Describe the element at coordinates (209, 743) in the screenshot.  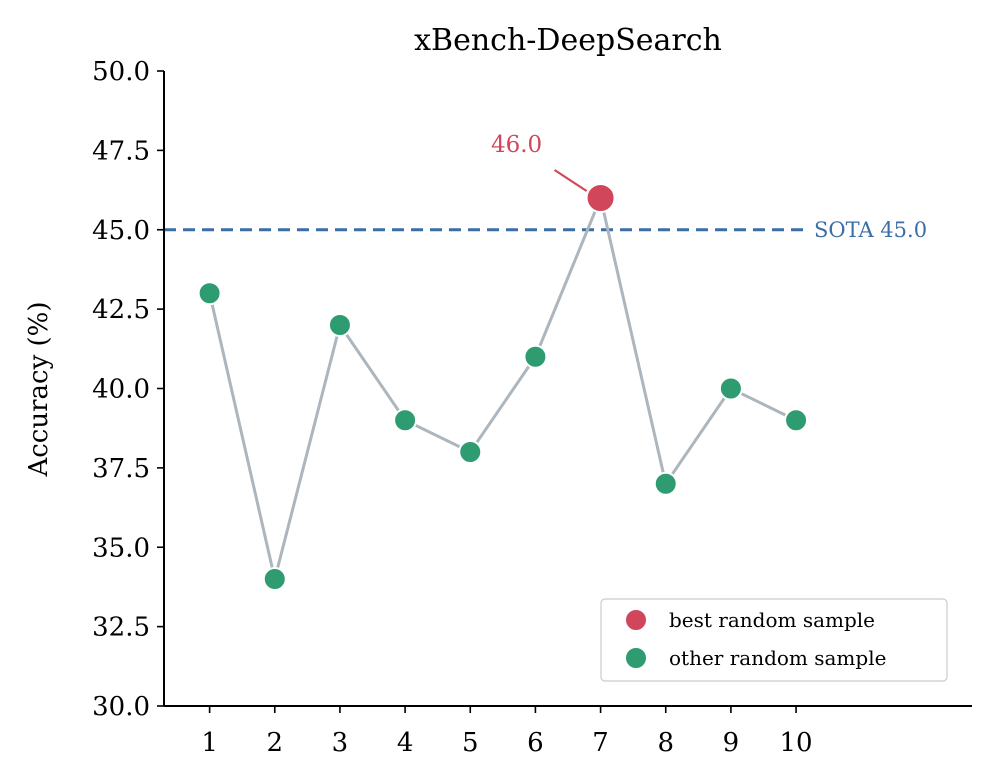
I see `x-tick-label: 1` at that location.